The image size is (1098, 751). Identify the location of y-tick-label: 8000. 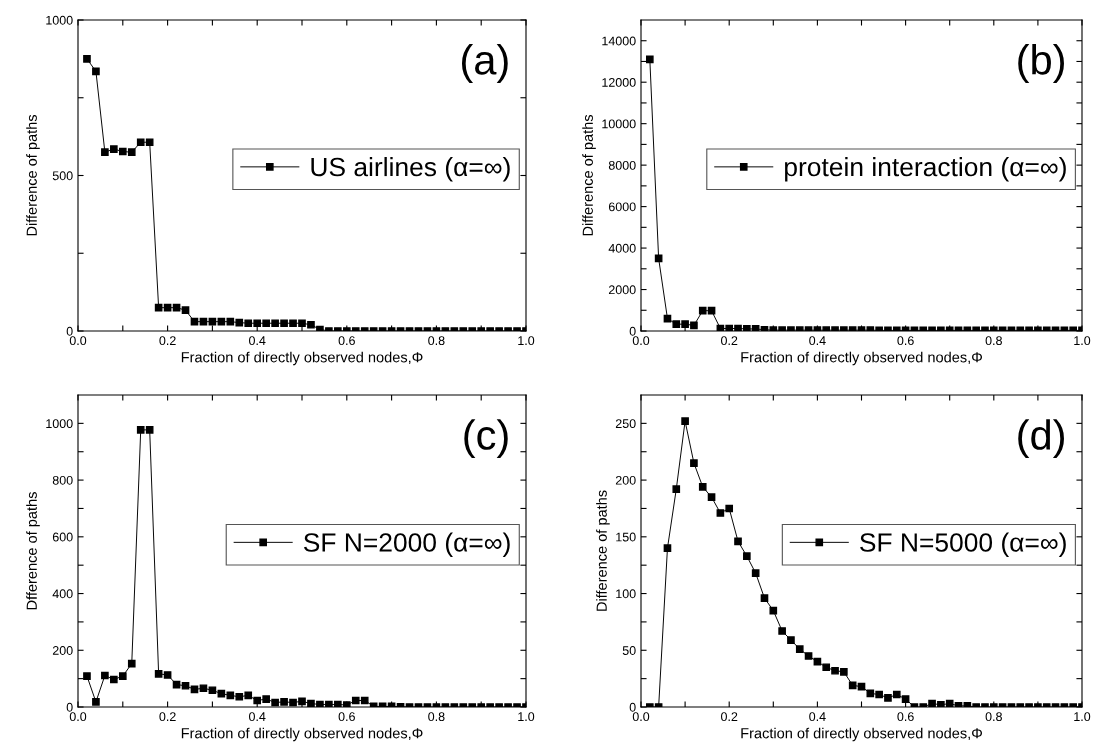
(622, 165).